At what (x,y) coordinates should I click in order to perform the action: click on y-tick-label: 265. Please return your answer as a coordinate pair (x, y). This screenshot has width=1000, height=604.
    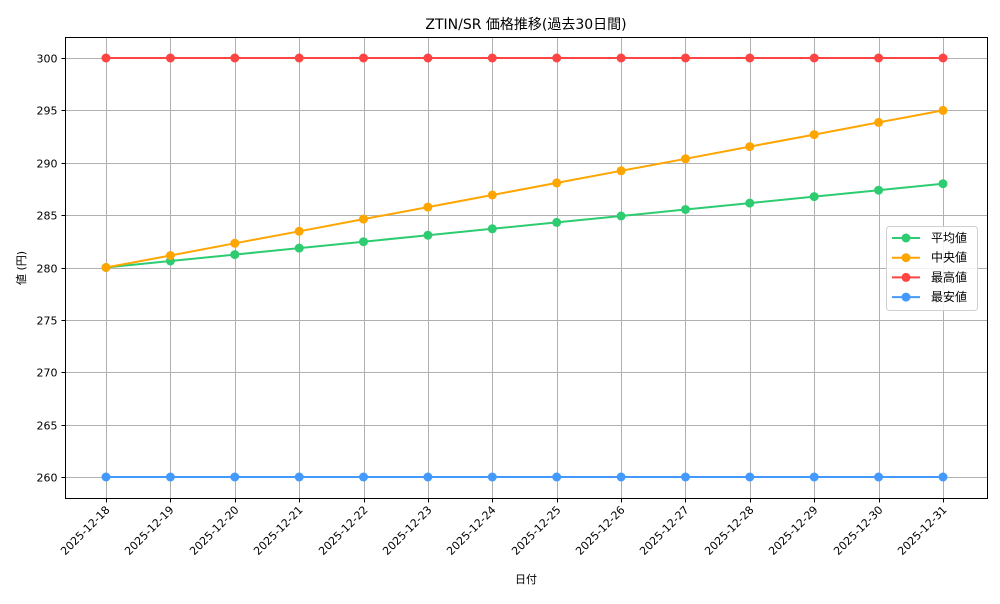
    Looking at the image, I should click on (47, 426).